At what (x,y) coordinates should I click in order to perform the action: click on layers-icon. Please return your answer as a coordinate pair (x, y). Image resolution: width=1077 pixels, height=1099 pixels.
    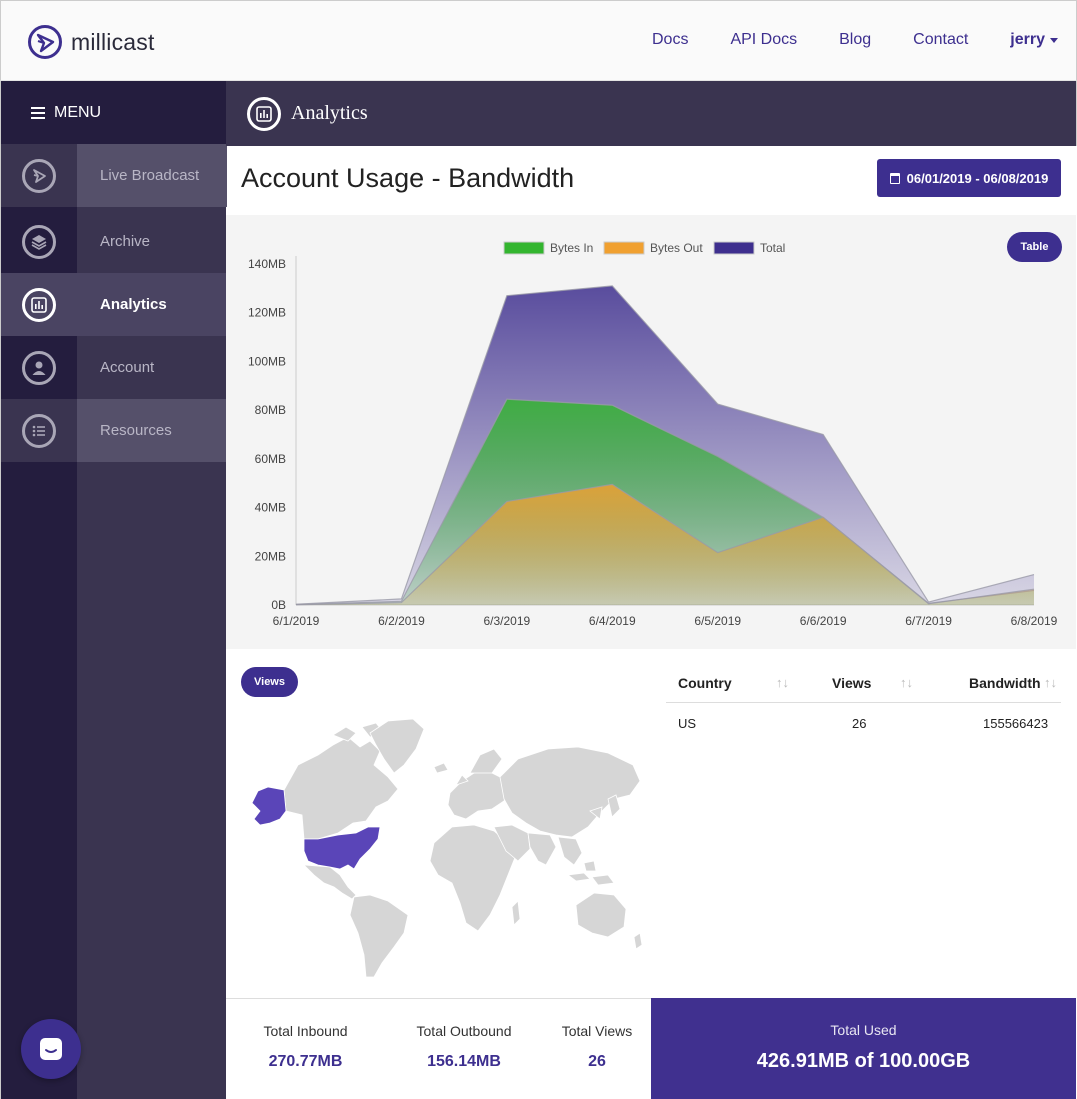
    Looking at the image, I should click on (39, 241).